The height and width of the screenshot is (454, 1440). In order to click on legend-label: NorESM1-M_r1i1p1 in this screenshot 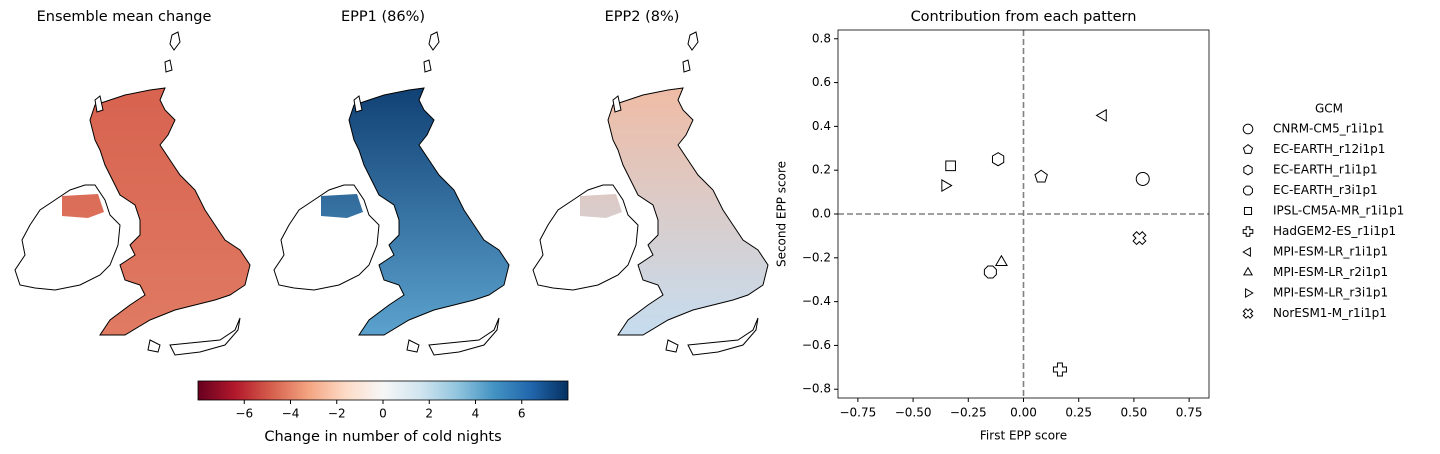, I will do `click(1330, 313)`.